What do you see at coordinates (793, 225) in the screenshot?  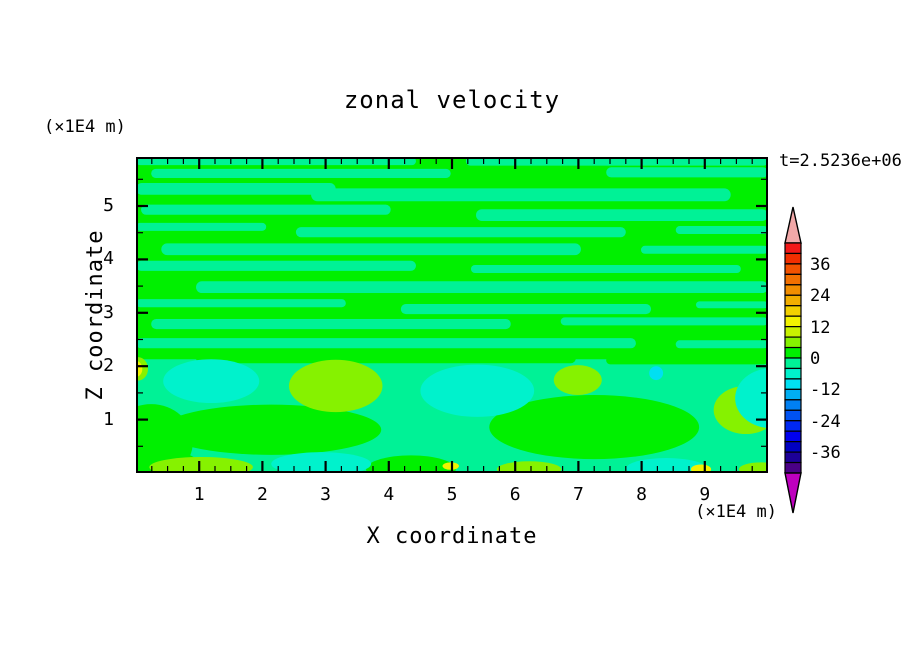 I see `colorbar-over-arrow` at bounding box center [793, 225].